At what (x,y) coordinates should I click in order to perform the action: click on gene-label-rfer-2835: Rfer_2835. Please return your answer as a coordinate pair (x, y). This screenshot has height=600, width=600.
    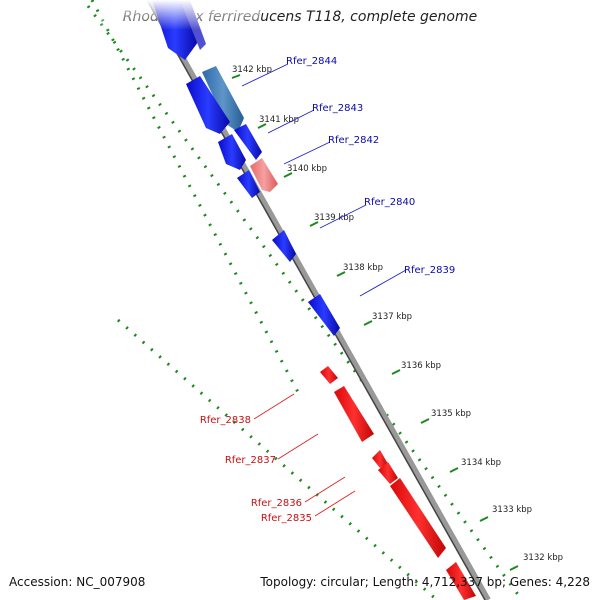
    Looking at the image, I should click on (286, 518).